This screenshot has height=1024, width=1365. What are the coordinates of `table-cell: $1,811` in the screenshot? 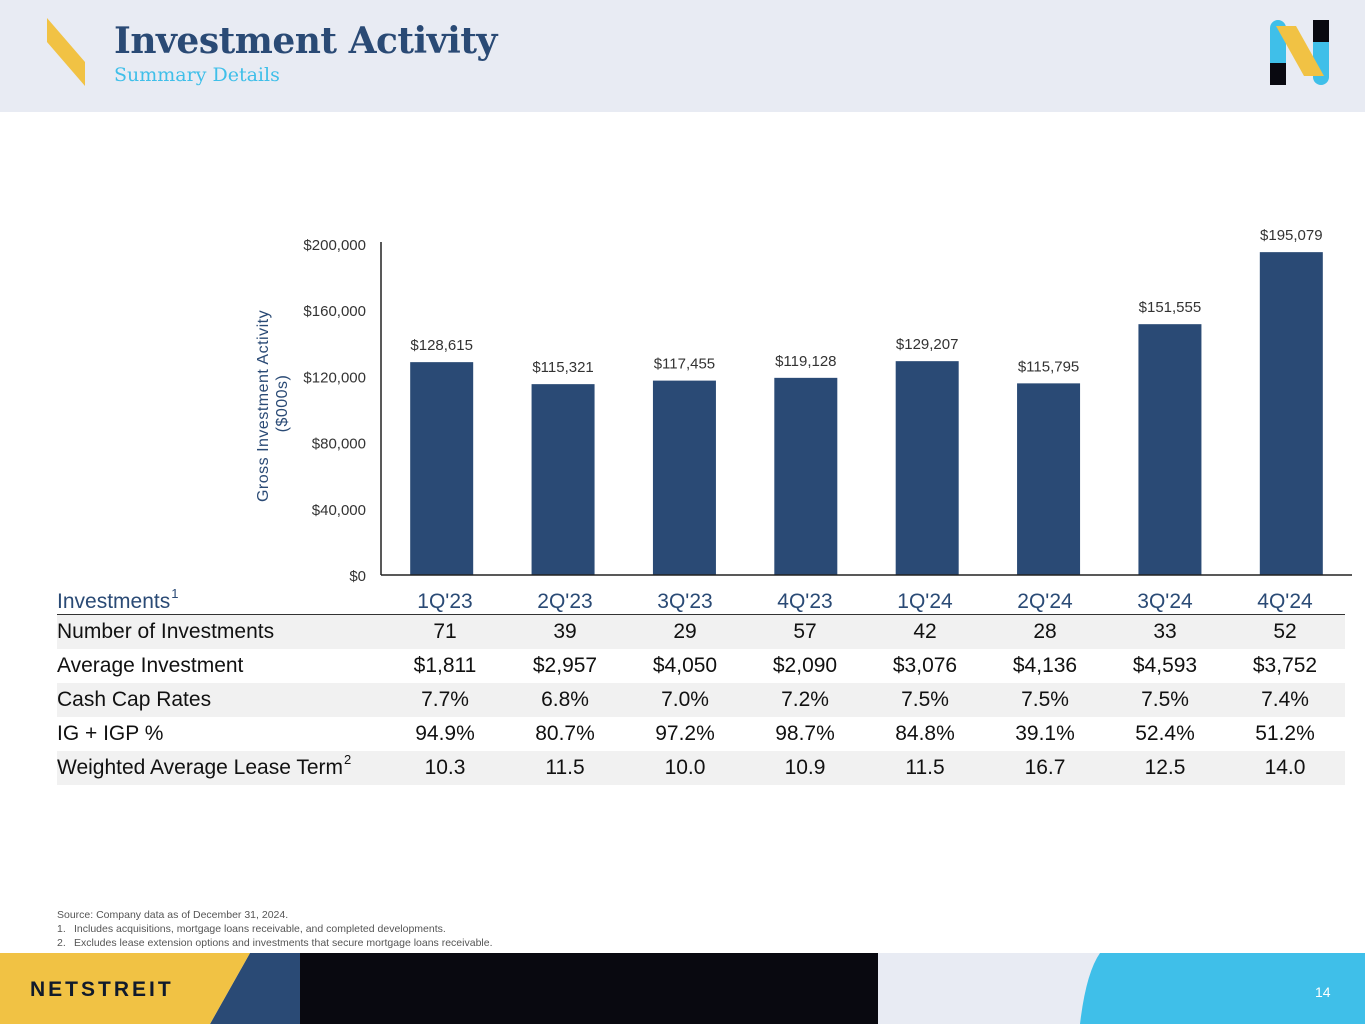 It's located at (445, 665).